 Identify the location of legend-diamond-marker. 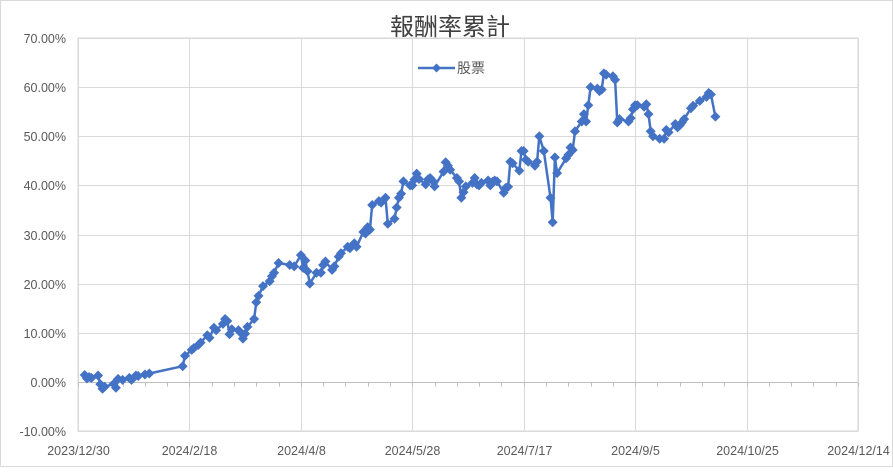
(436, 68).